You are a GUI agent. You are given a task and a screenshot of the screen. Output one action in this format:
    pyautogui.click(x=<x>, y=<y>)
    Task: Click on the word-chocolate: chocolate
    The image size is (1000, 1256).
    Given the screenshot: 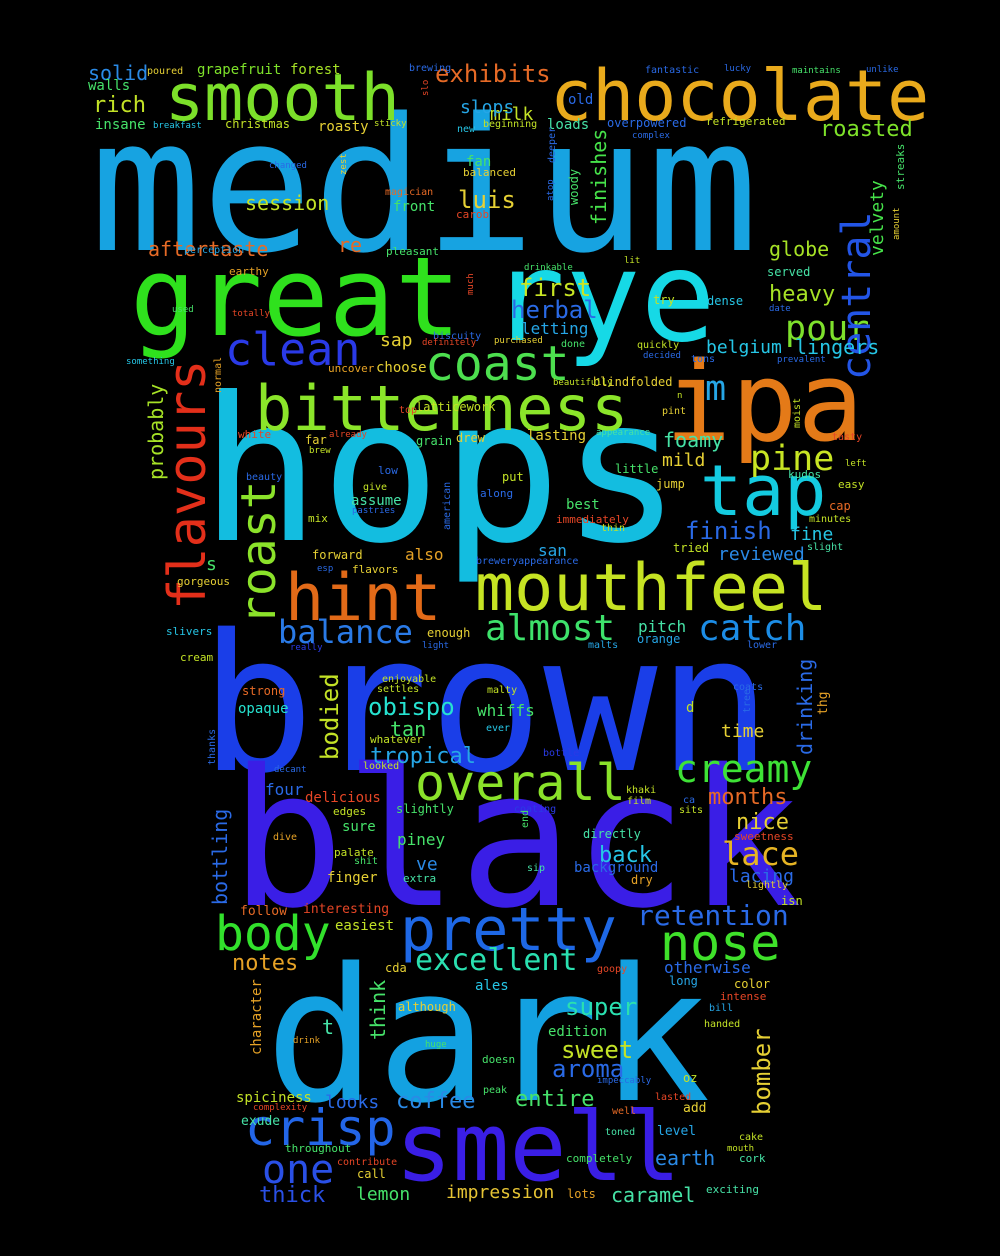 What is the action you would take?
    pyautogui.click(x=739, y=96)
    